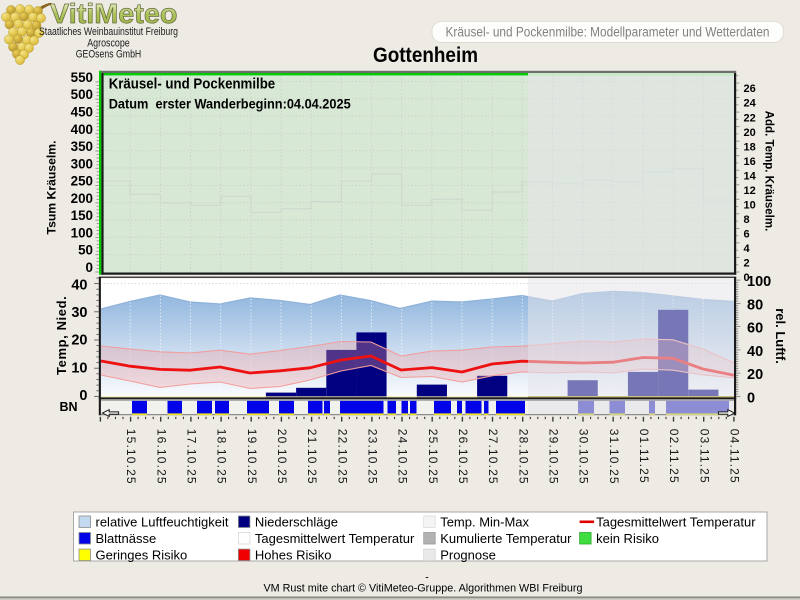  What do you see at coordinates (79, 313) in the screenshot?
I see `svg-text: 30` at bounding box center [79, 313].